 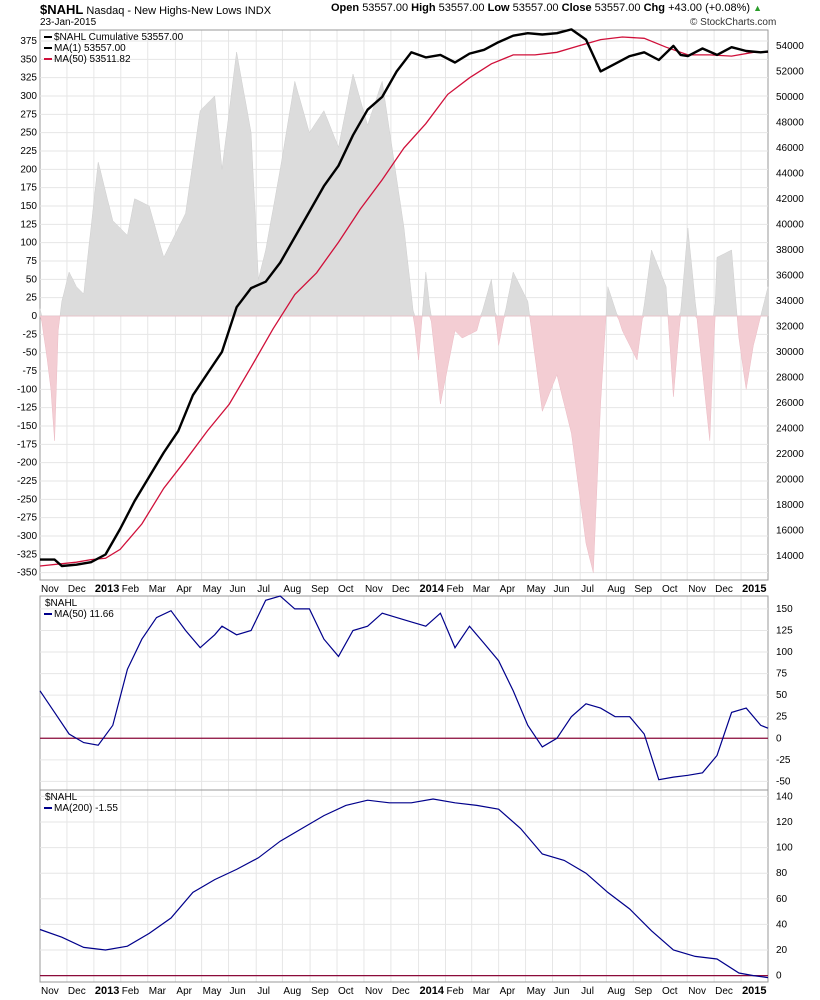 I want to click on left-axis-tick: -175, so click(x=27, y=444).